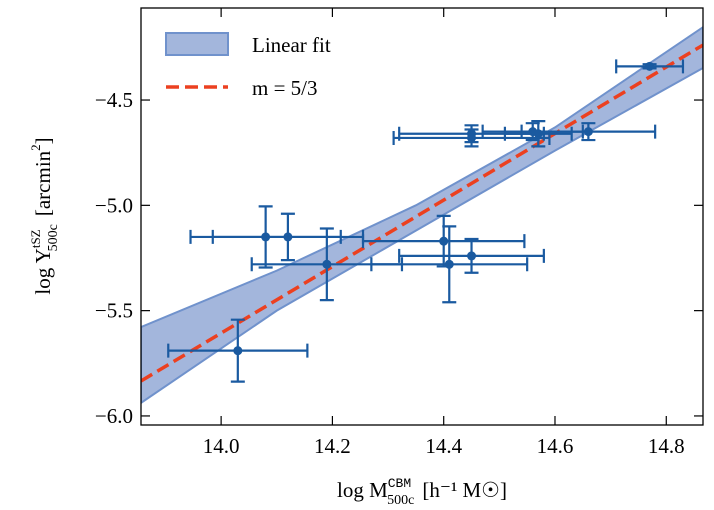  What do you see at coordinates (43, 271) in the screenshot?
I see `y-label-base: log Y` at bounding box center [43, 271].